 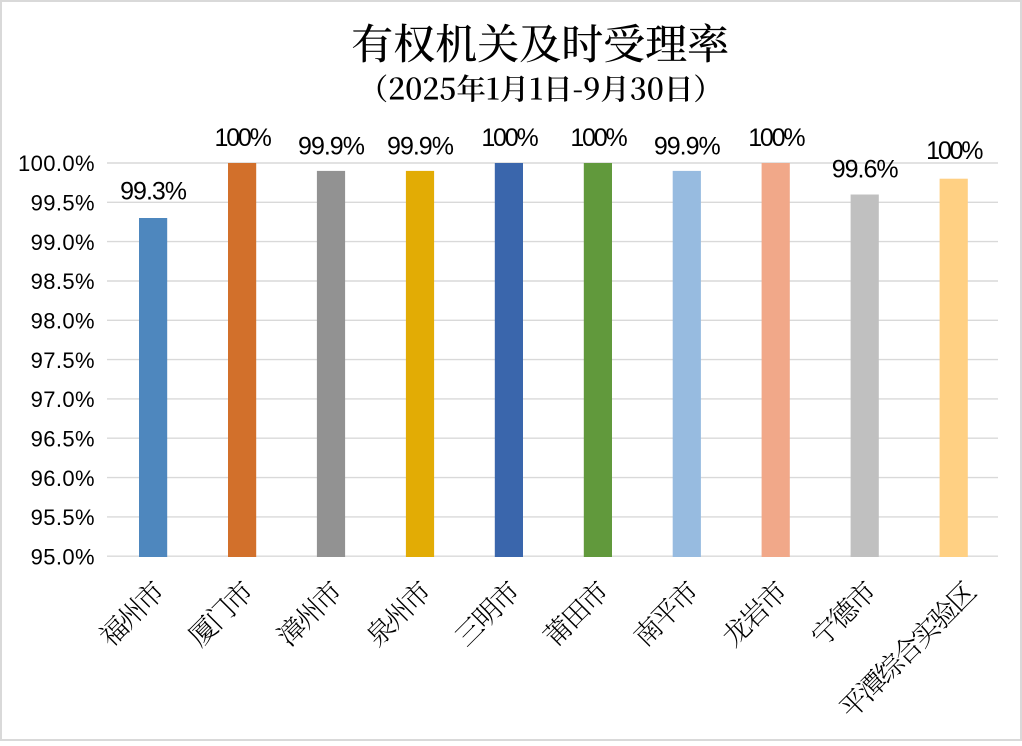 I want to click on svg-text: 95.0%, so click(x=63, y=556).